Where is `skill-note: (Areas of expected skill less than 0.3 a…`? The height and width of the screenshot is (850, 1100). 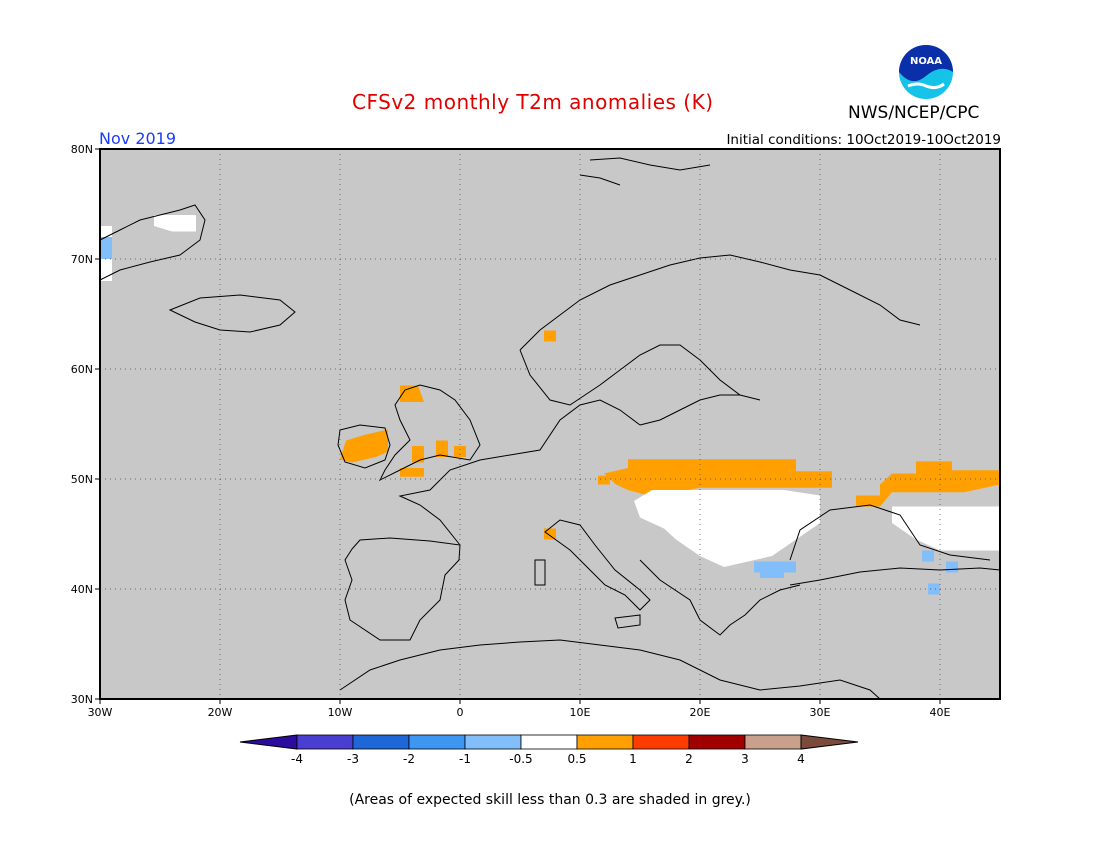
skill-note: (Areas of expected skill less than 0.3 a… is located at coordinates (550, 800).